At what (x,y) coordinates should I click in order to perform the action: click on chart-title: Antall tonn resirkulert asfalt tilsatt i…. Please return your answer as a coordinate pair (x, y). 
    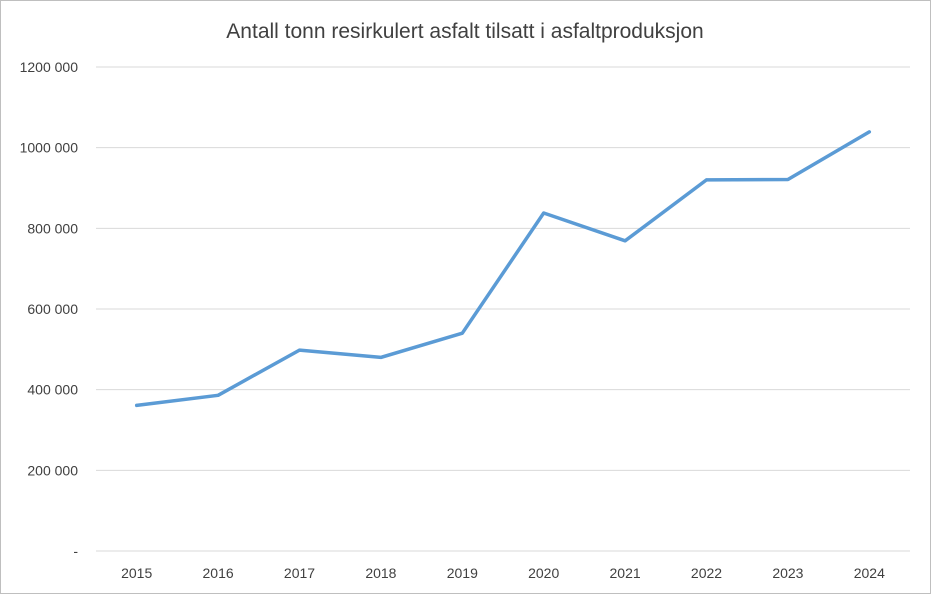
    Looking at the image, I should click on (464, 31).